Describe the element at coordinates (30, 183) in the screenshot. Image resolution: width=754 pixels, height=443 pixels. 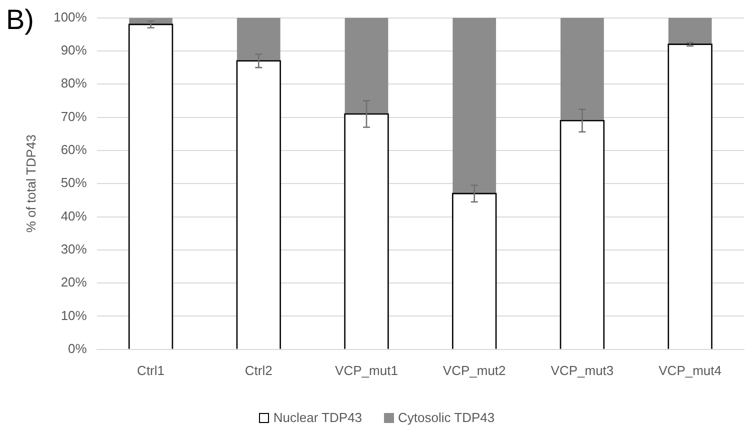
I see `y-axis-title: % of total TDP43` at that location.